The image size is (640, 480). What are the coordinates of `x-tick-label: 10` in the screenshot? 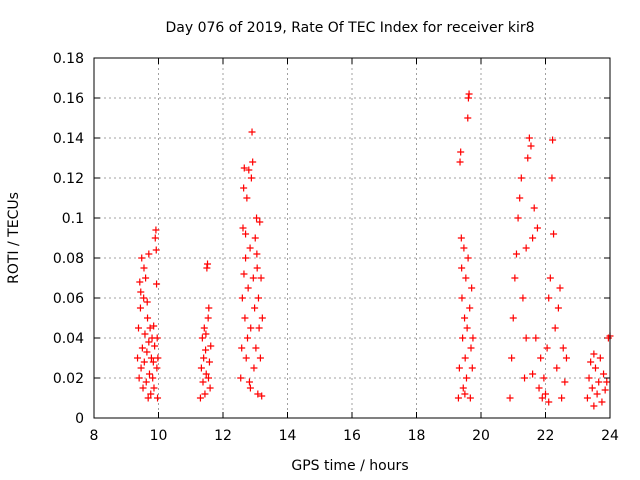 It's located at (159, 436).